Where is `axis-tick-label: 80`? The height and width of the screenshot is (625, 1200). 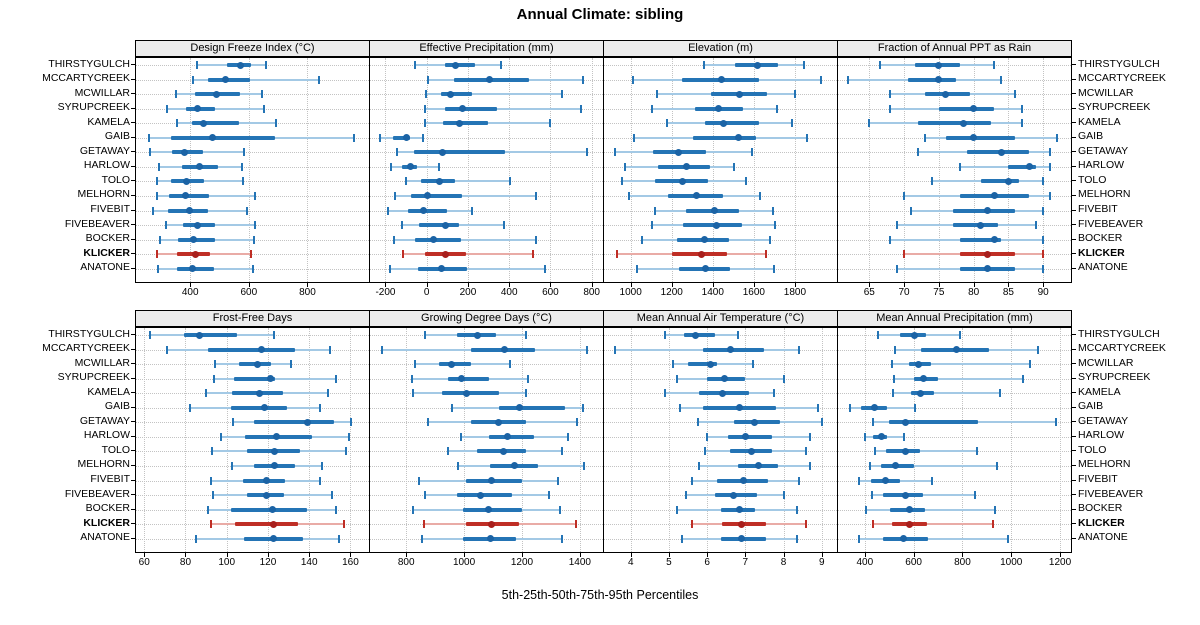
axis-tick-label: 80 is located at coordinates (185, 562).